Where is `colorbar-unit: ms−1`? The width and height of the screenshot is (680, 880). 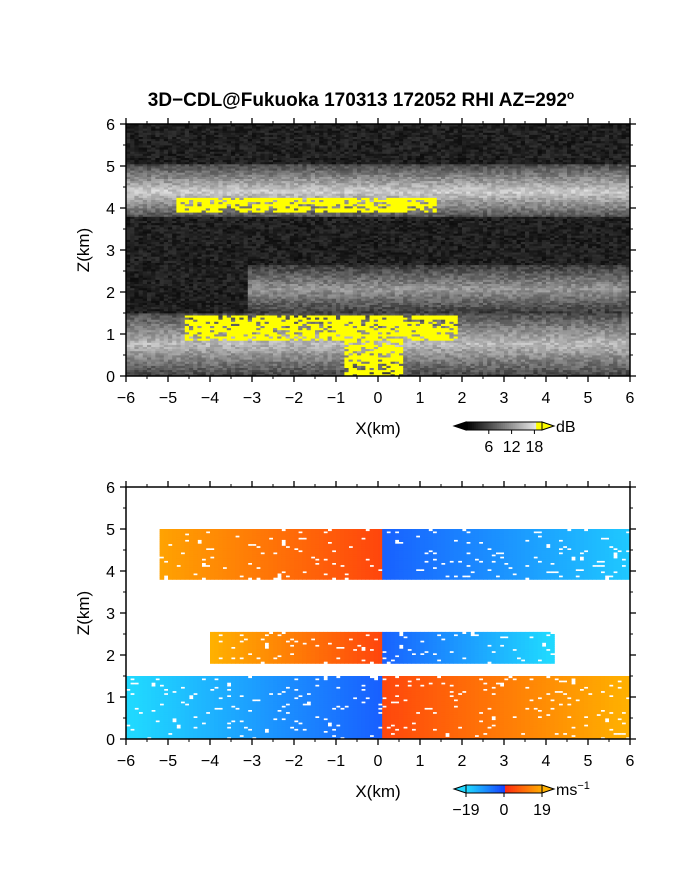 colorbar-unit: ms−1 is located at coordinates (573, 789).